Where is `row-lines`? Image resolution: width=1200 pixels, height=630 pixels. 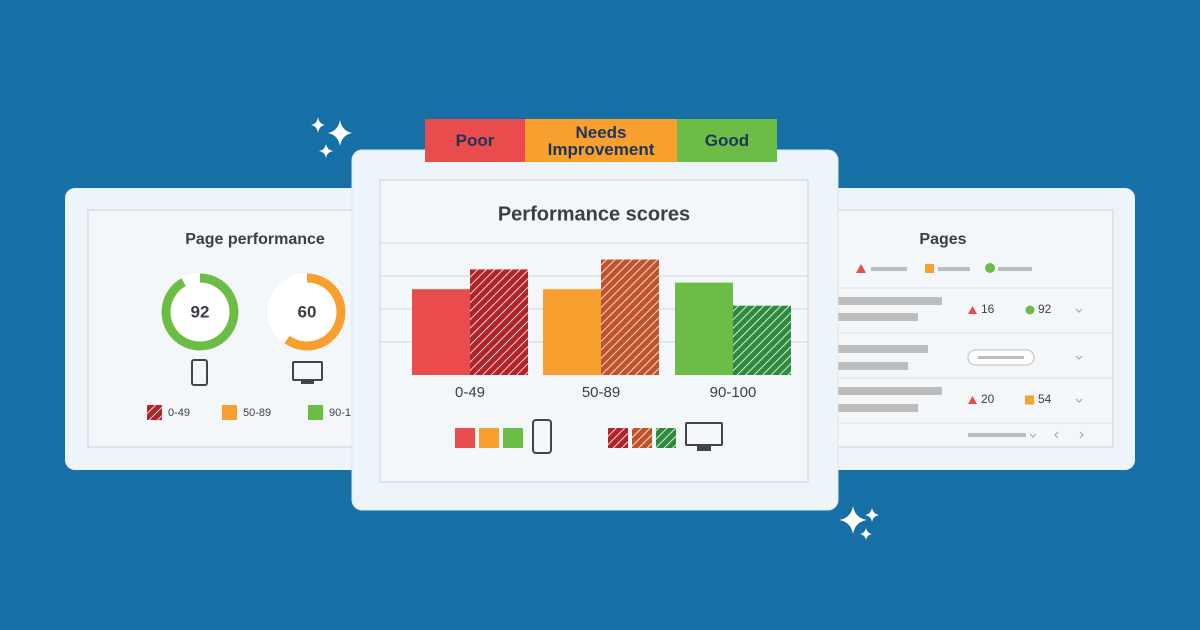 row-lines is located at coordinates (974, 355).